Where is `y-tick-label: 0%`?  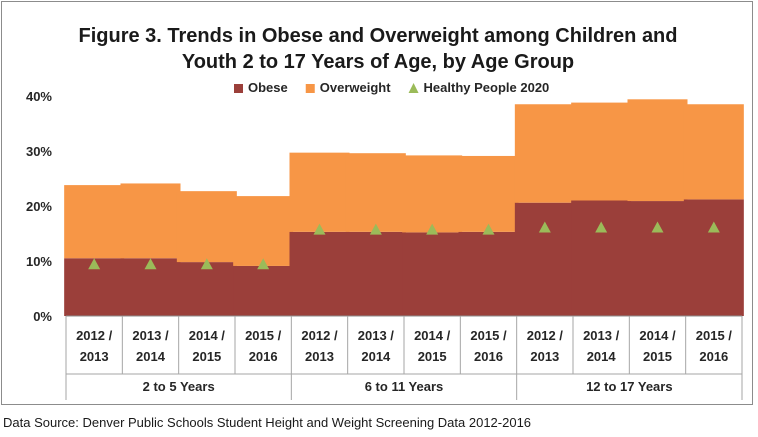 y-tick-label: 0% is located at coordinates (42, 316).